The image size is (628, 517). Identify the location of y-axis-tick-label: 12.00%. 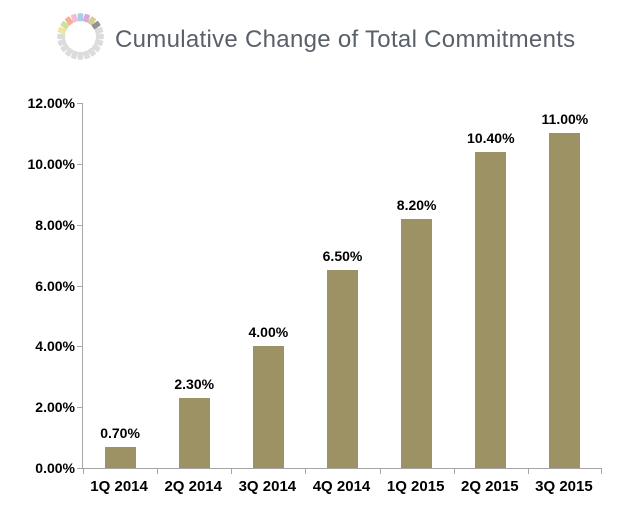
(51, 103).